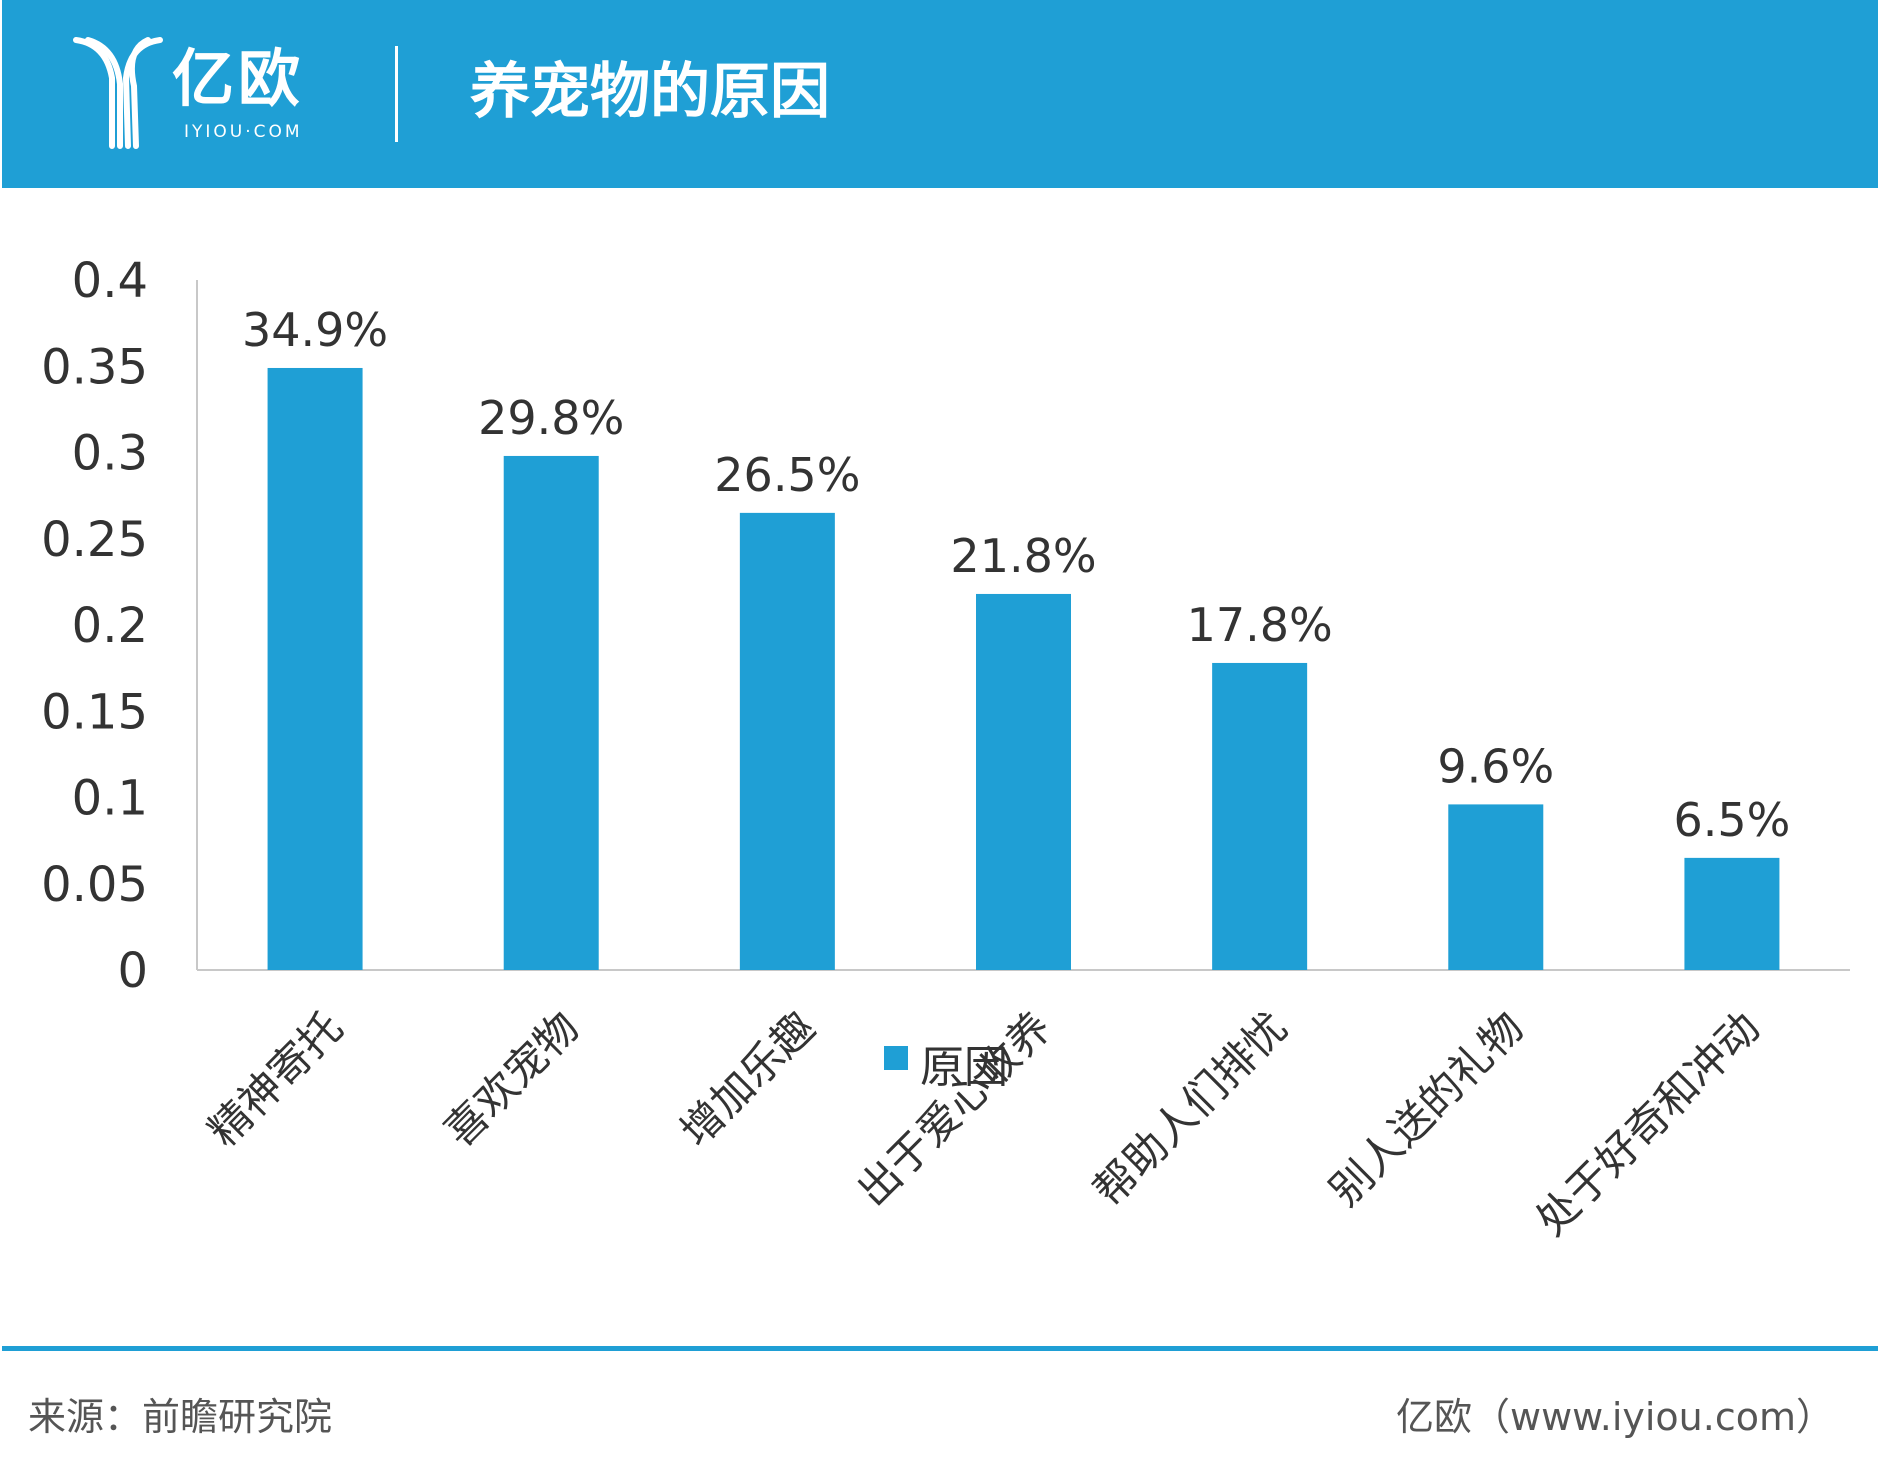  What do you see at coordinates (118, 93) in the screenshot?
I see `logo-mark-icon` at bounding box center [118, 93].